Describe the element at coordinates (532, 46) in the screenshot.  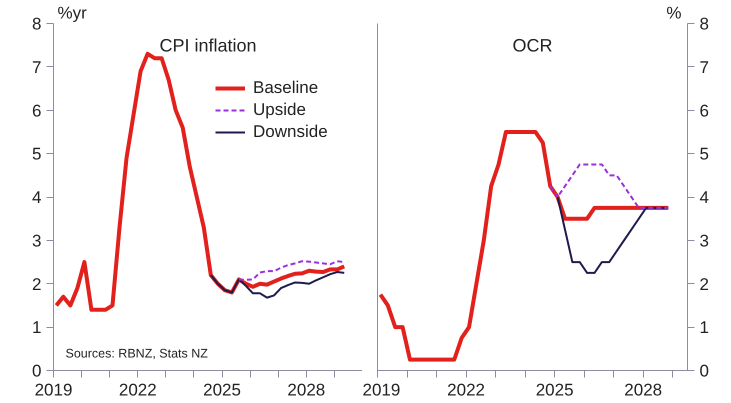
I see `text: OCR` at that location.